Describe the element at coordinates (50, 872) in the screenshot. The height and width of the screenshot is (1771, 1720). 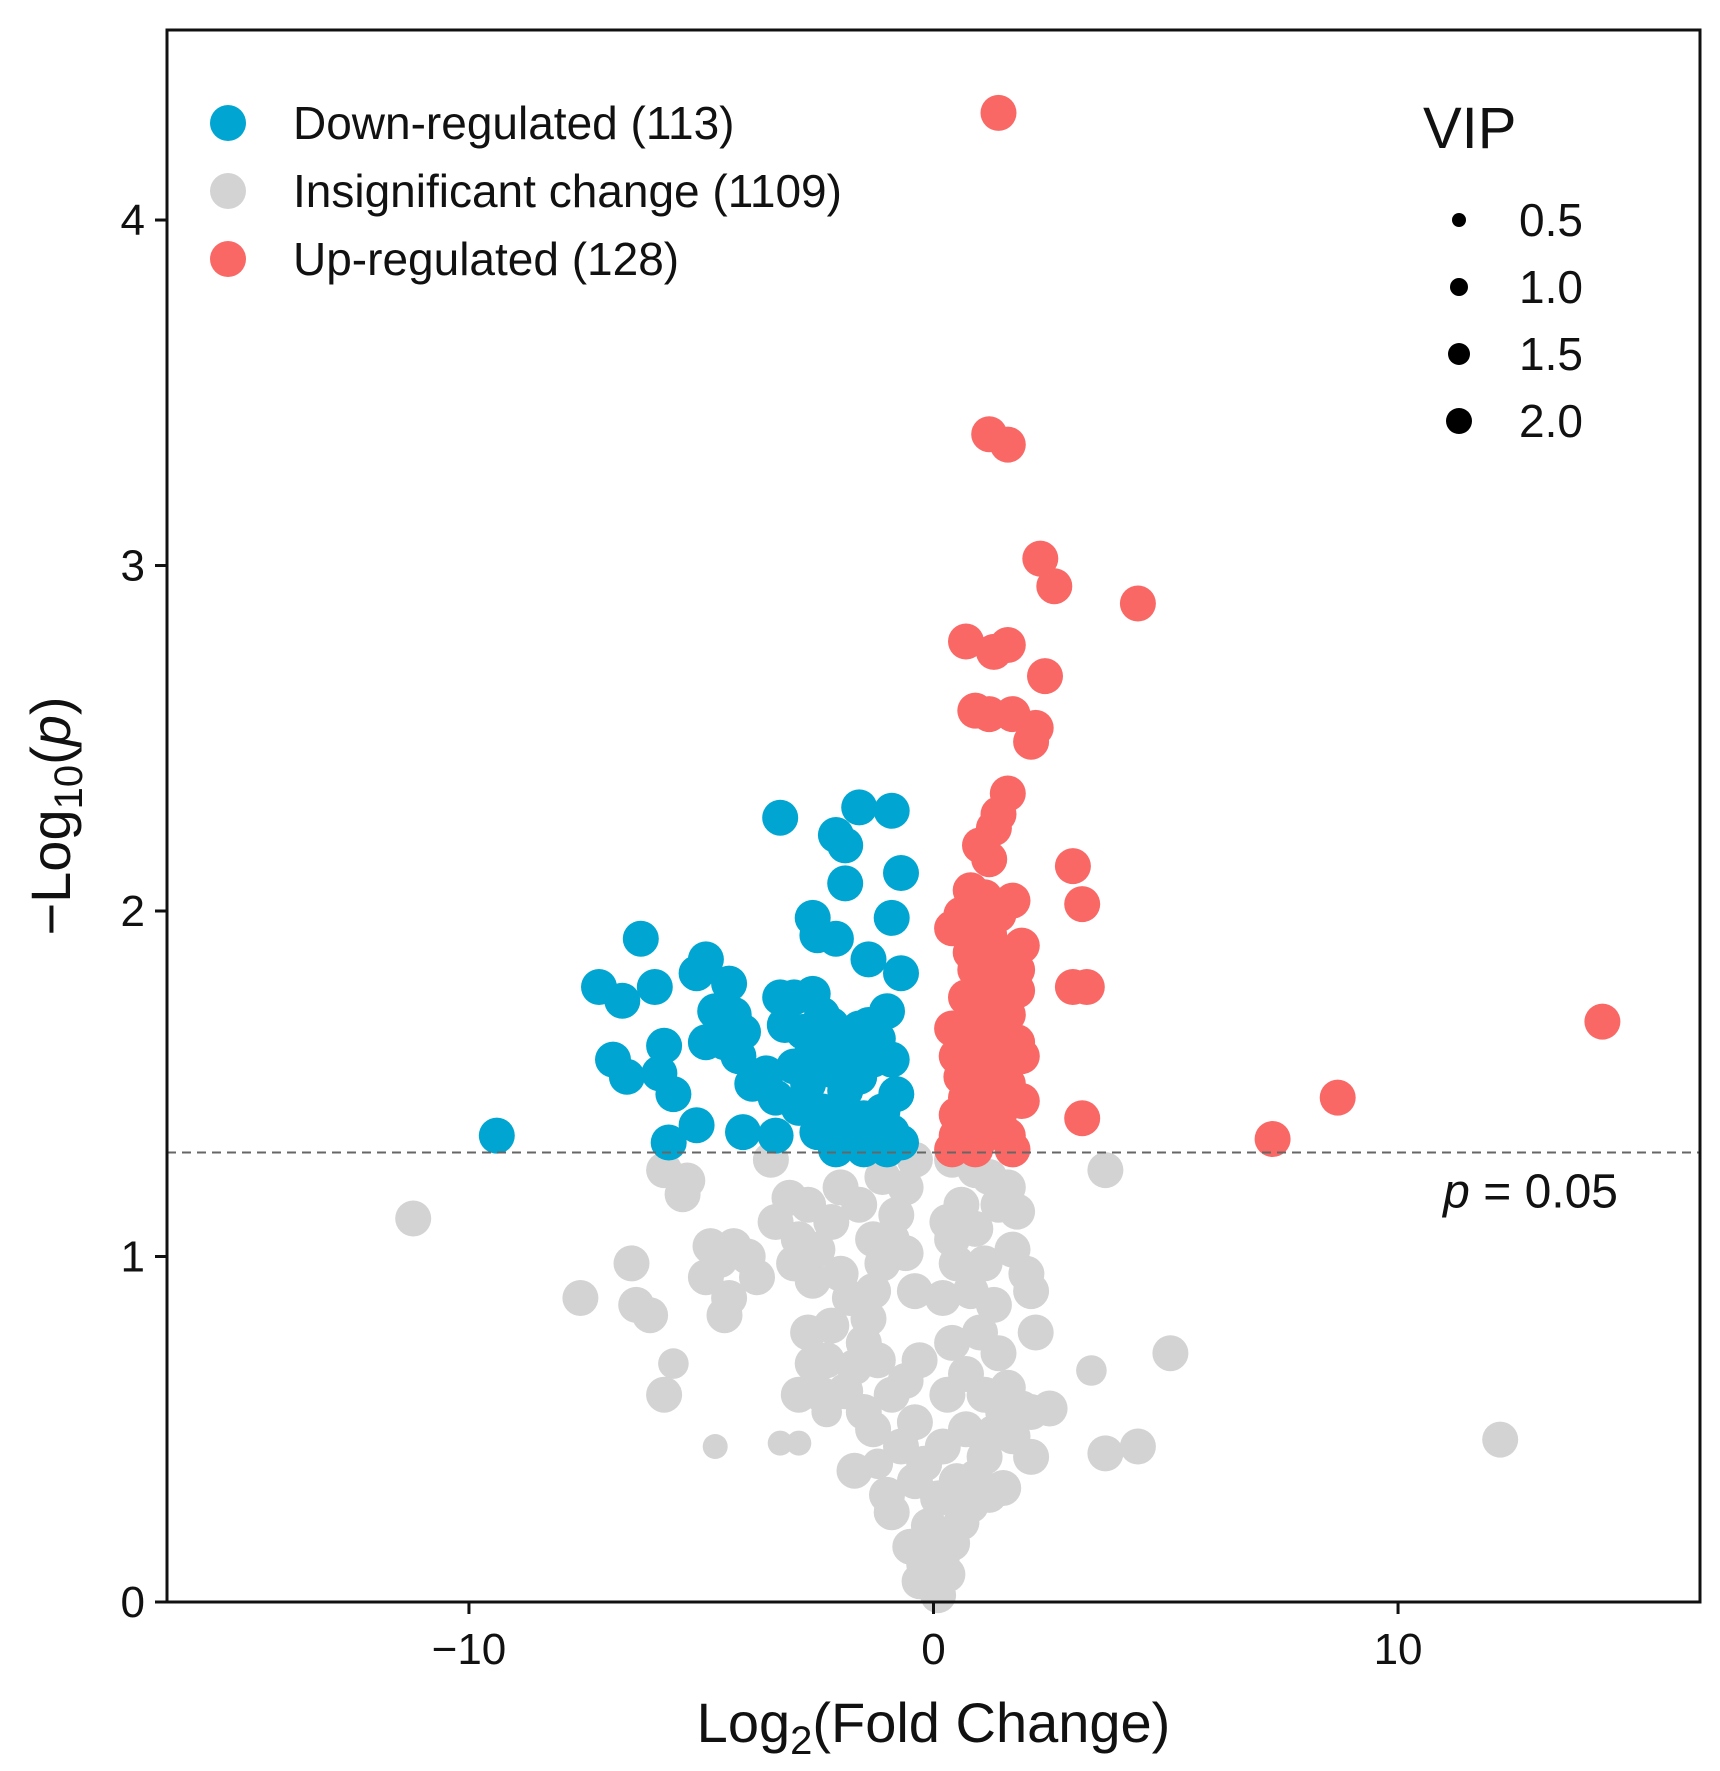
I see `y-axis-label-prefix: −Log` at that location.